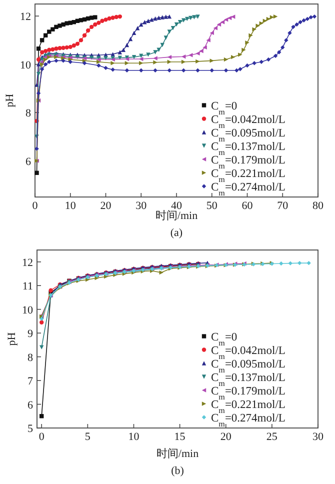 This screenshot has width=335, height=484. What do you see at coordinates (31, 429) in the screenshot?
I see `y-tick-label: 5` at bounding box center [31, 429].